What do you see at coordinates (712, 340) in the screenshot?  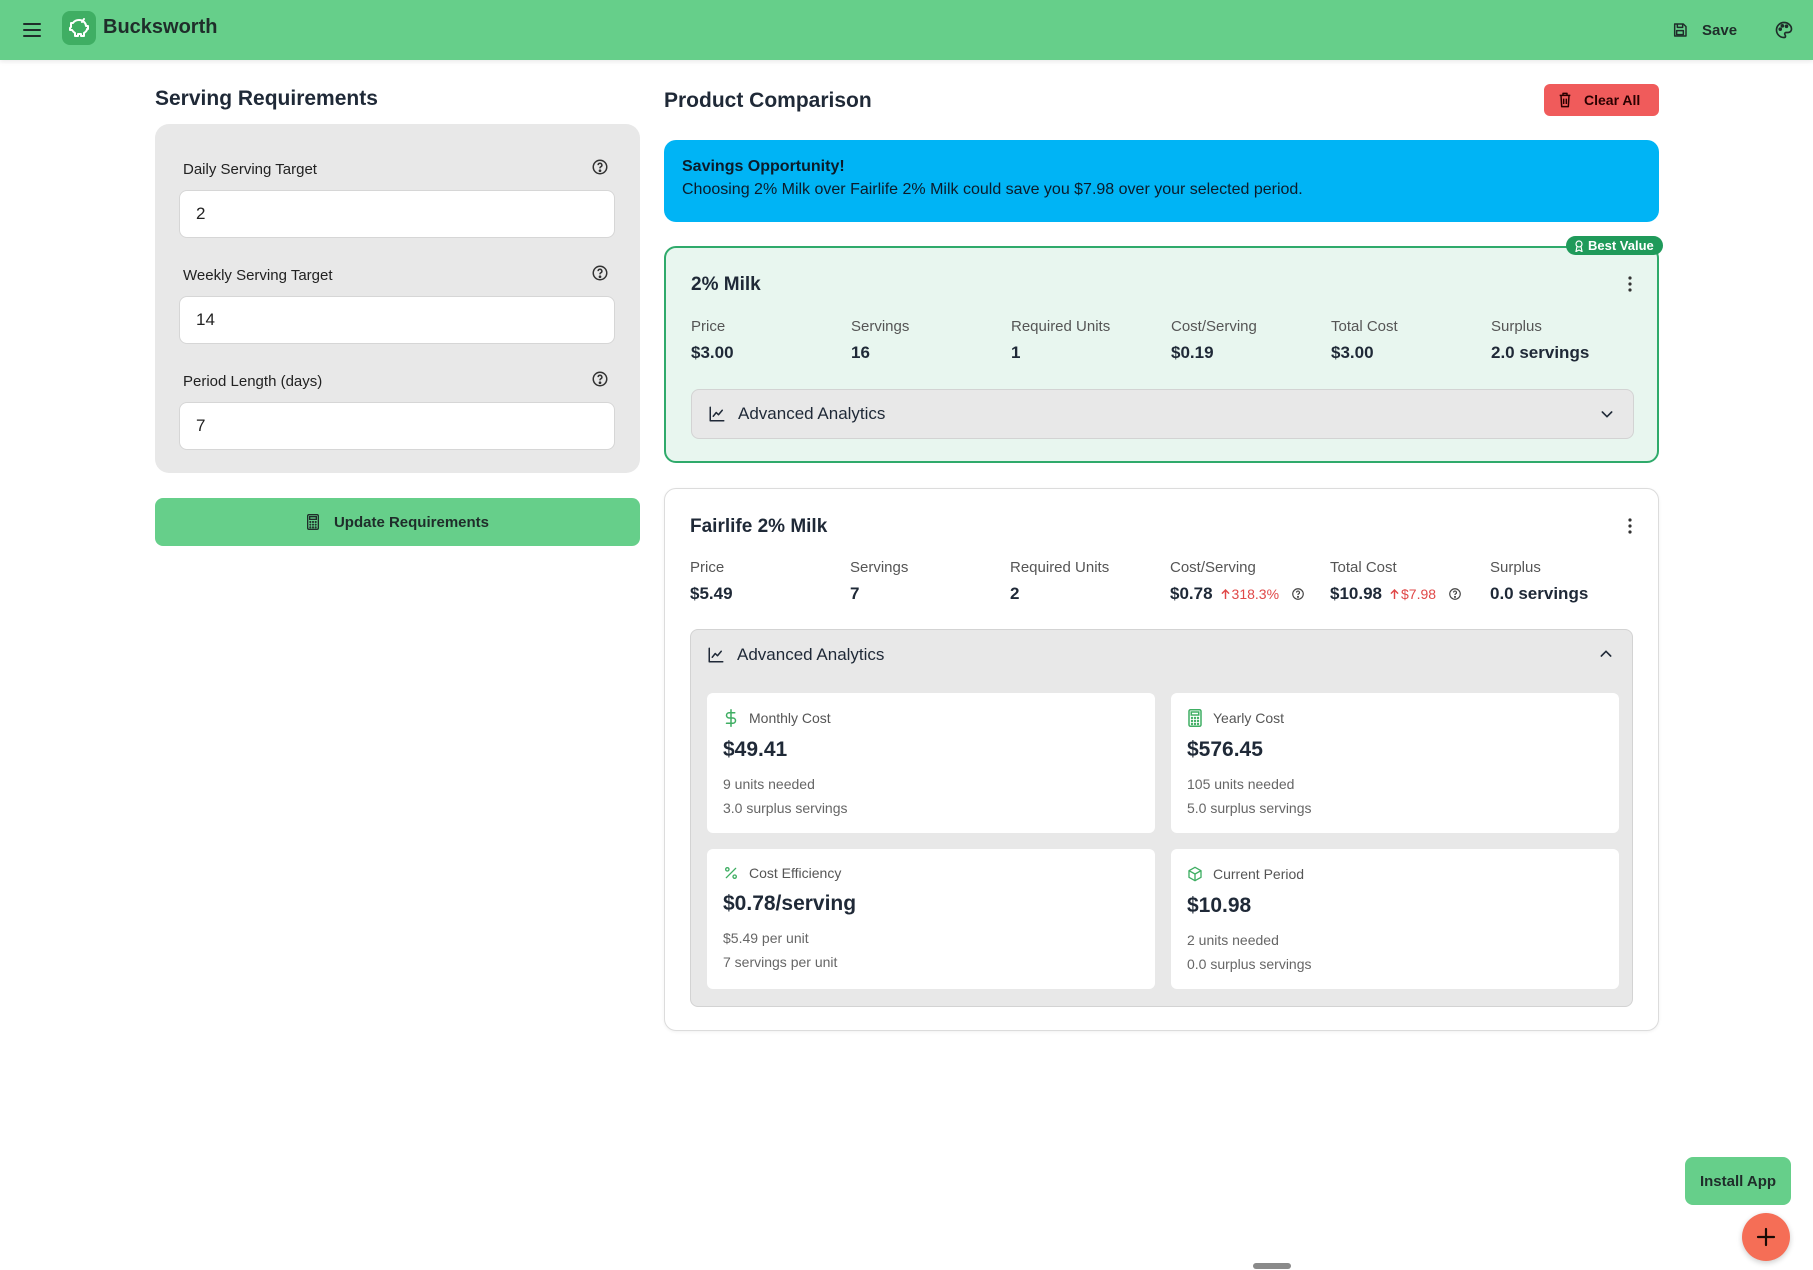 I see `stat-price: Price $3.00` at bounding box center [712, 340].